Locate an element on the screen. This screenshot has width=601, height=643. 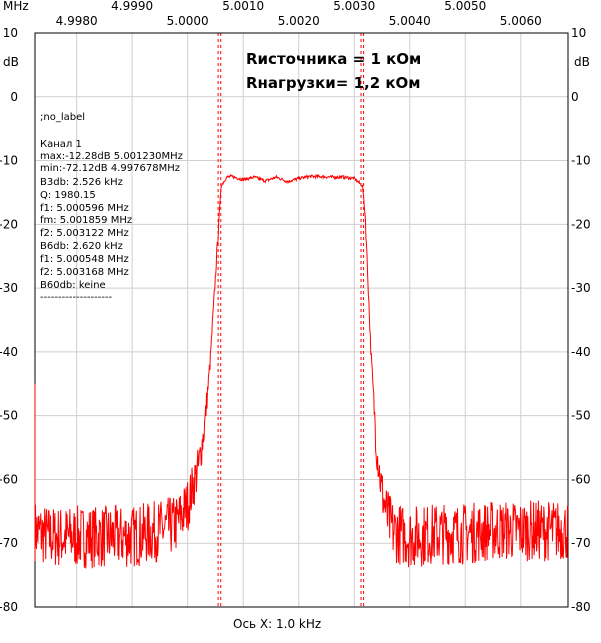
overlay-source-resistance: Rисточника = 1 кОм is located at coordinates (333, 59).